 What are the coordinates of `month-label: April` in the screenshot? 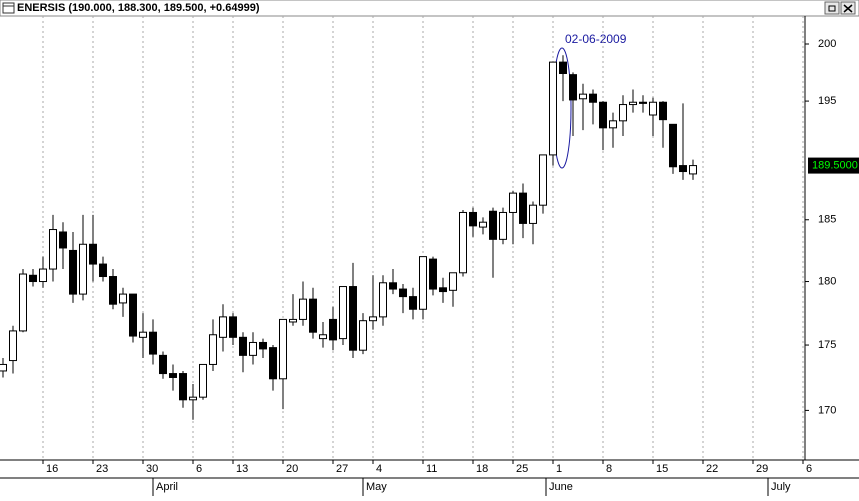 It's located at (167, 487).